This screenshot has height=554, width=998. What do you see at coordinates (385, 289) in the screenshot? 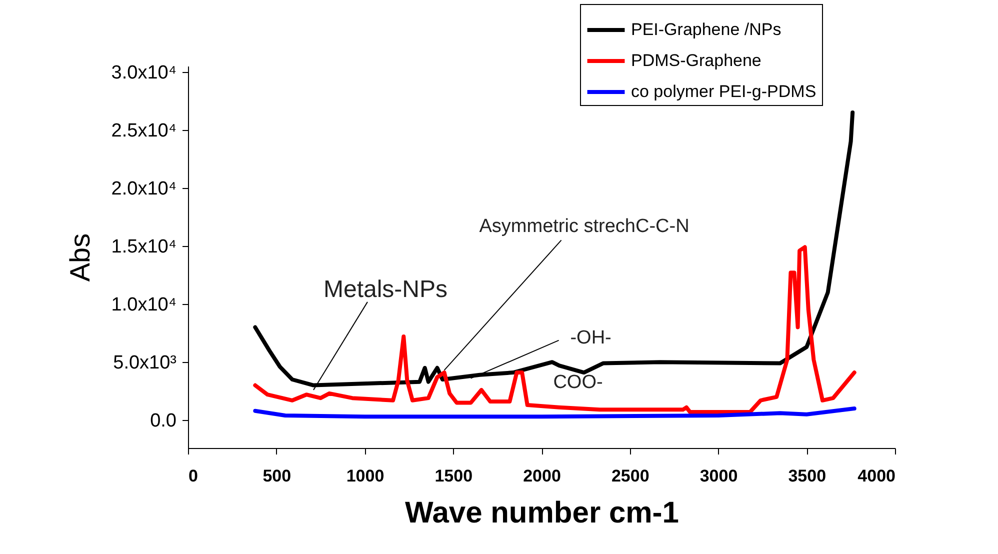
I see `annotation: Metals-NPs` at bounding box center [385, 289].